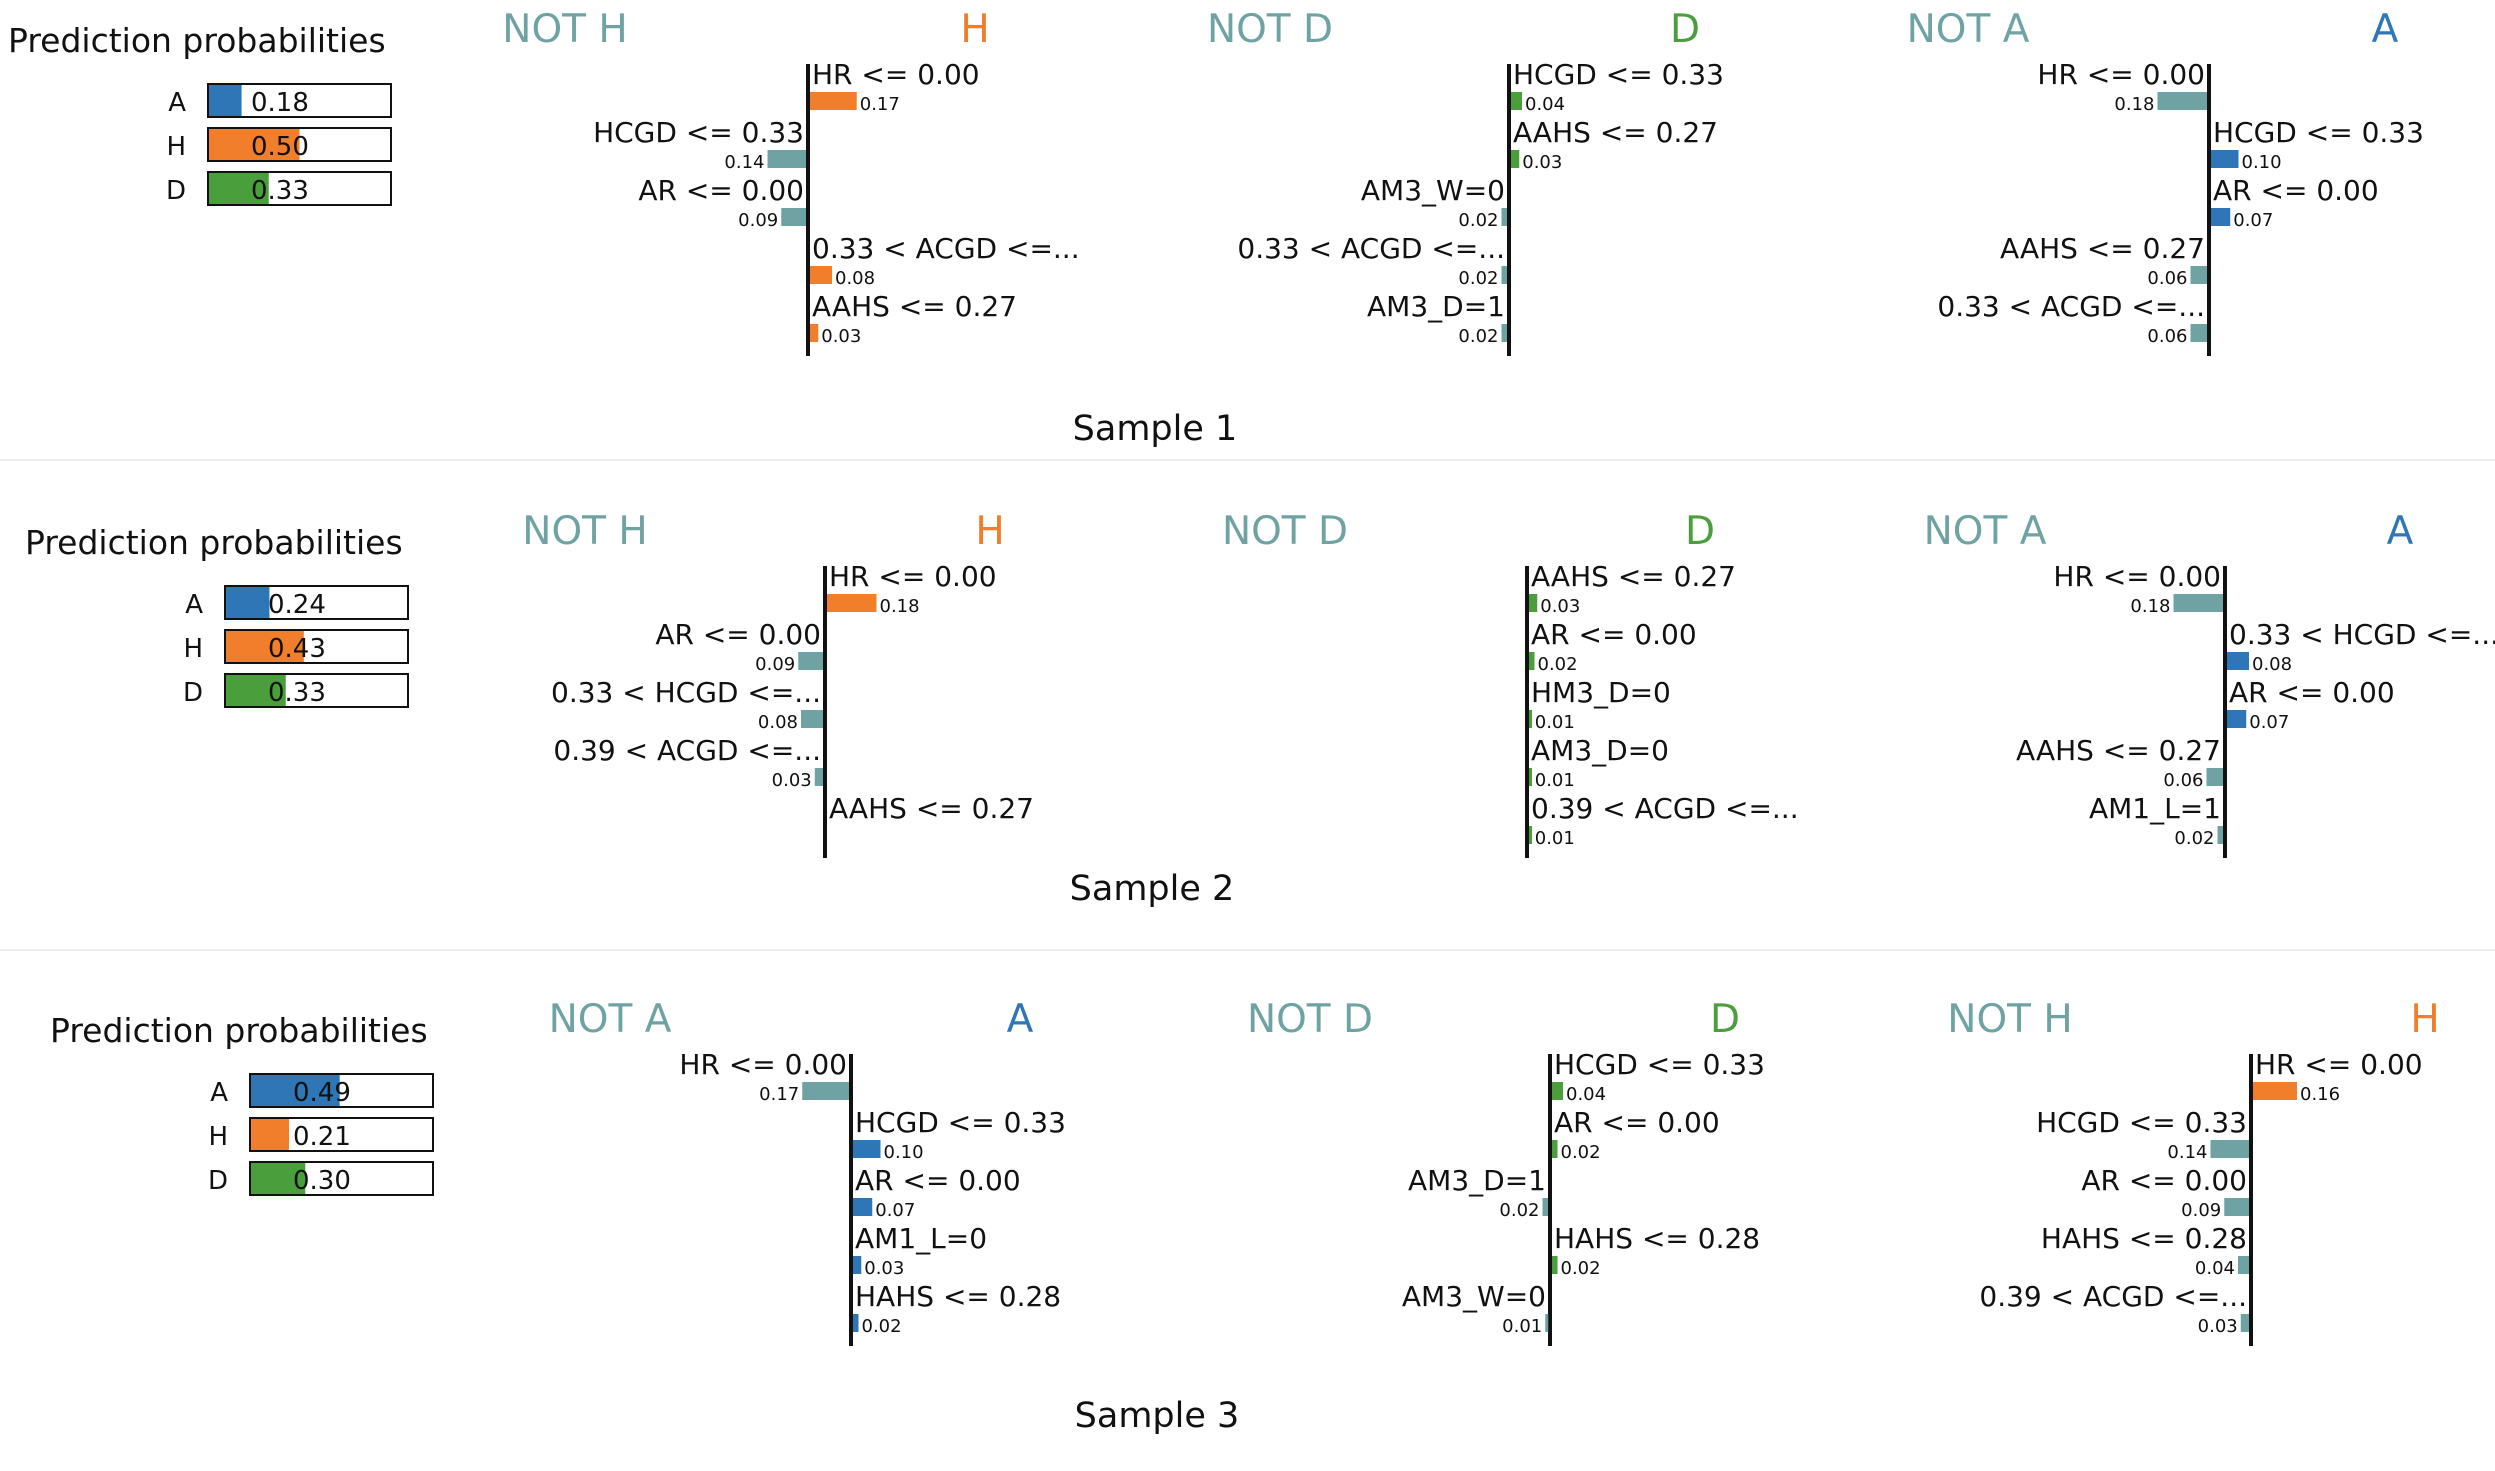  I want to click on prob-value: 0.30, so click(322, 1181).